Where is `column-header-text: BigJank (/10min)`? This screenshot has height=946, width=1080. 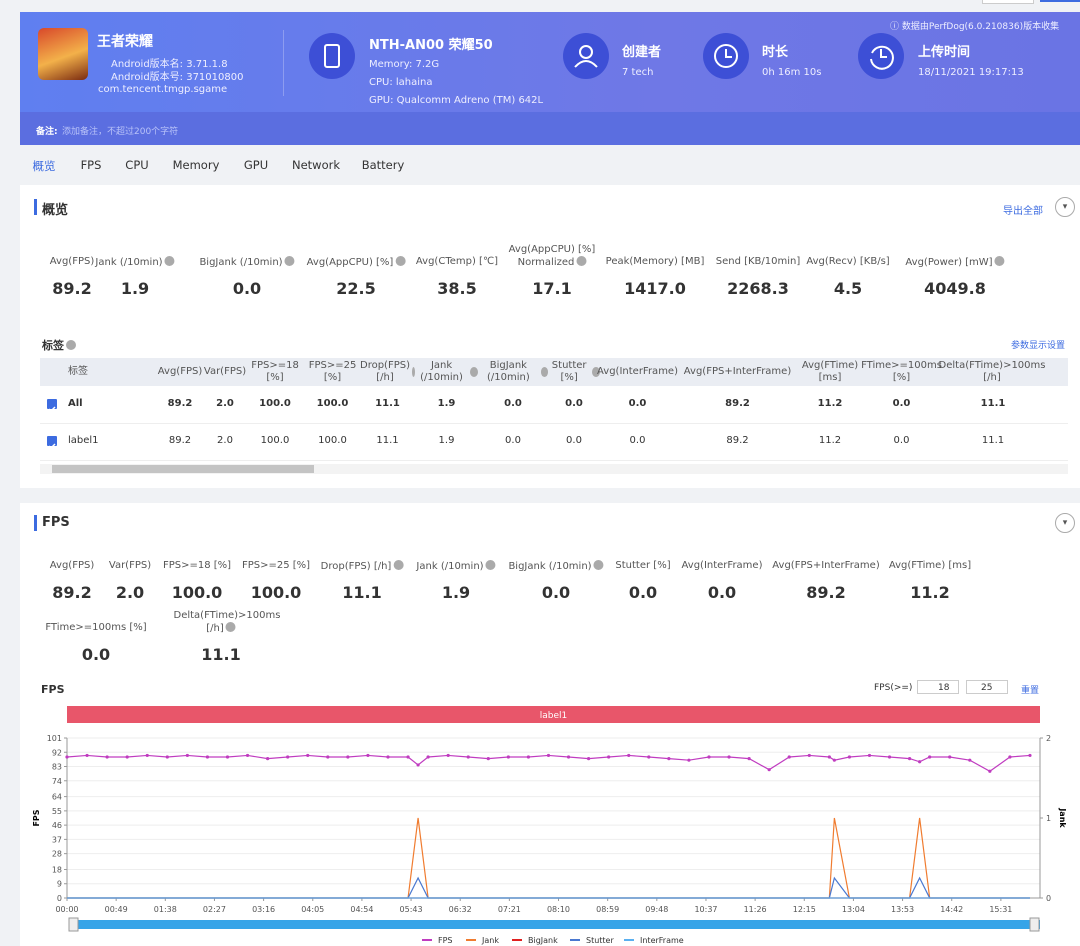
column-header-text: BigJank (/10min) is located at coordinates (508, 371).